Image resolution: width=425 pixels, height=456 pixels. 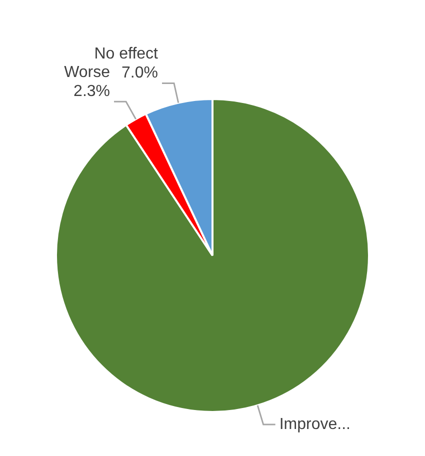 I want to click on slice-label: Worse, so click(x=87, y=73).